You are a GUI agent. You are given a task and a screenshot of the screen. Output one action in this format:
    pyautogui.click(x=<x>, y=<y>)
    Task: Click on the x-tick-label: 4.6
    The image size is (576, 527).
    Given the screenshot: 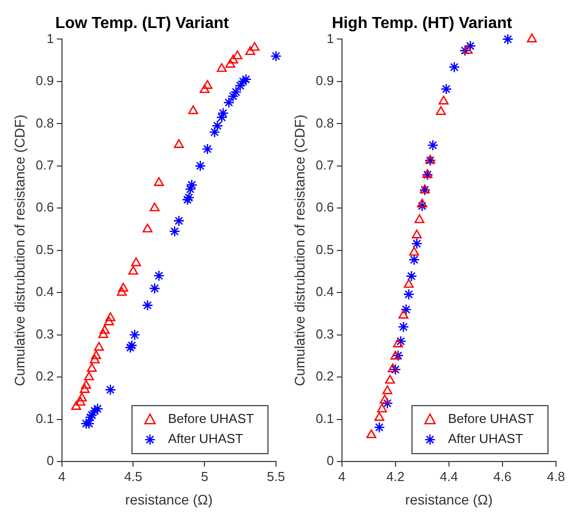 What is the action you would take?
    pyautogui.click(x=502, y=476)
    